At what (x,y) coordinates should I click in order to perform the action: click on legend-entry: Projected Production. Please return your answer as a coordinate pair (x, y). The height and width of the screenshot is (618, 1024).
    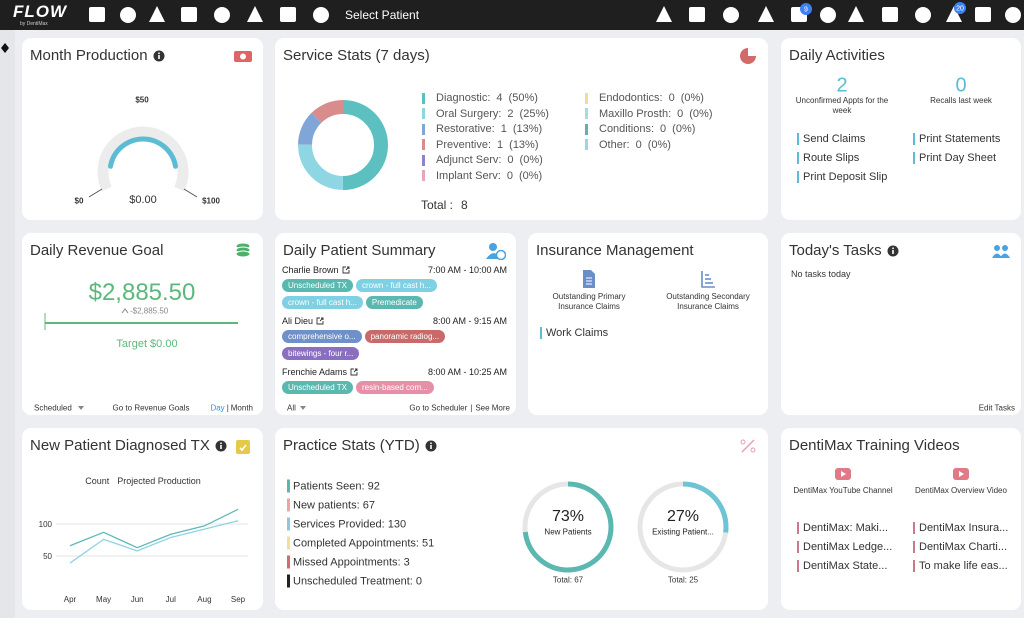
    Looking at the image, I should click on (159, 481).